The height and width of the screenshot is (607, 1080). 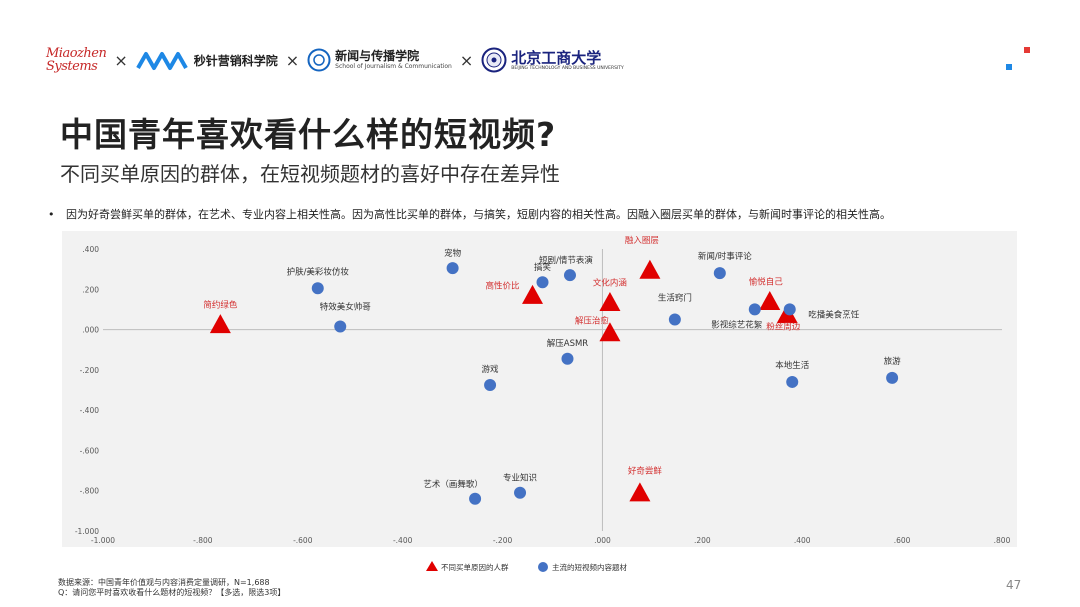 I want to click on legend-triangle-label: 不同买单原因的人群, so click(x=475, y=567).